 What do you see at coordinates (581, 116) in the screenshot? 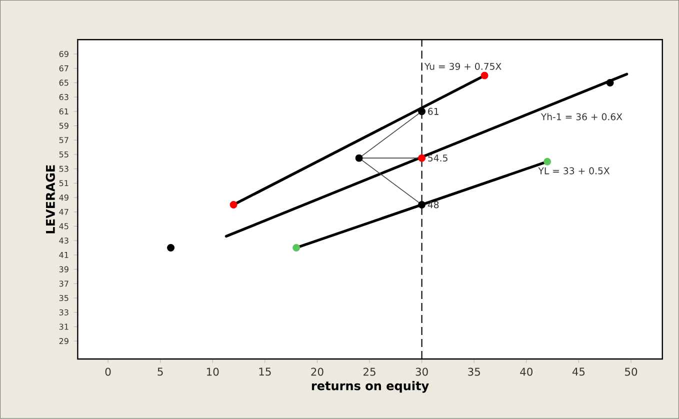
I see `series-label: Yh-1 = 36 + 0.6X` at bounding box center [581, 116].